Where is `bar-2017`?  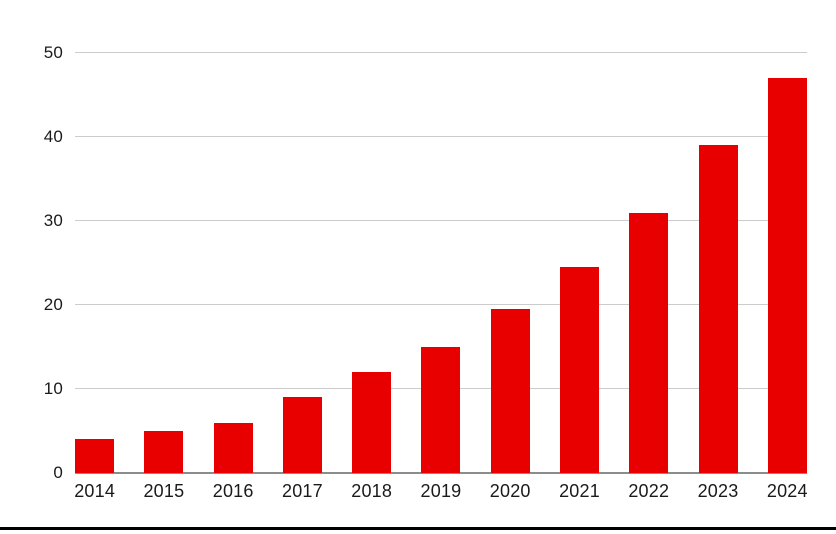 bar-2017 is located at coordinates (302, 435).